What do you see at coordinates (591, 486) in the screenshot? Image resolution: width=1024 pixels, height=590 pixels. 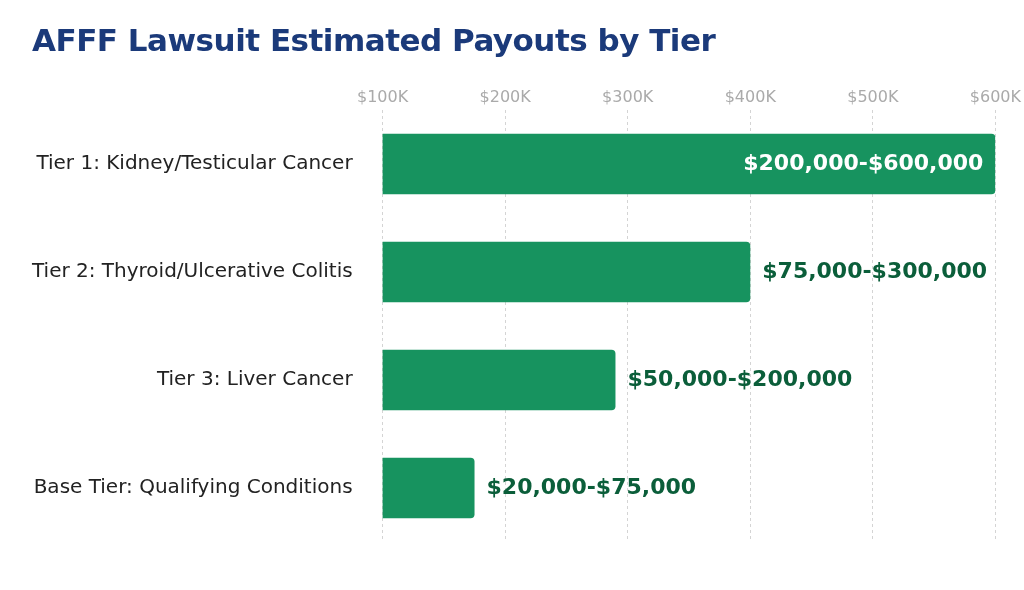 I see `data-label: $20,000-$75,000` at bounding box center [591, 486].